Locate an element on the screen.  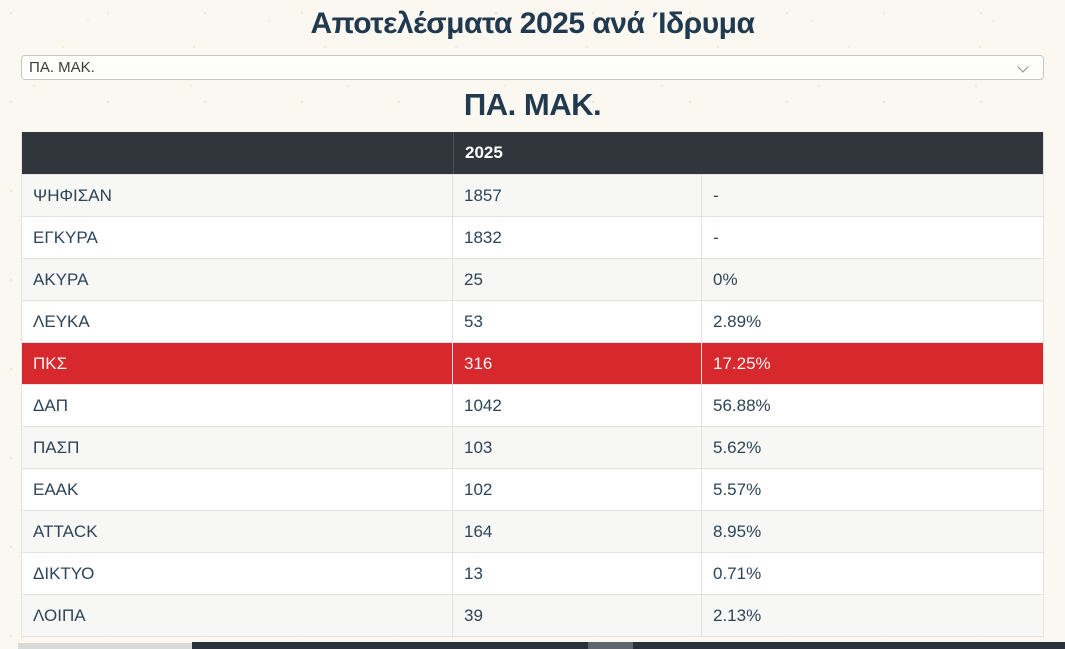
table-header-percent-cell is located at coordinates (873, 153).